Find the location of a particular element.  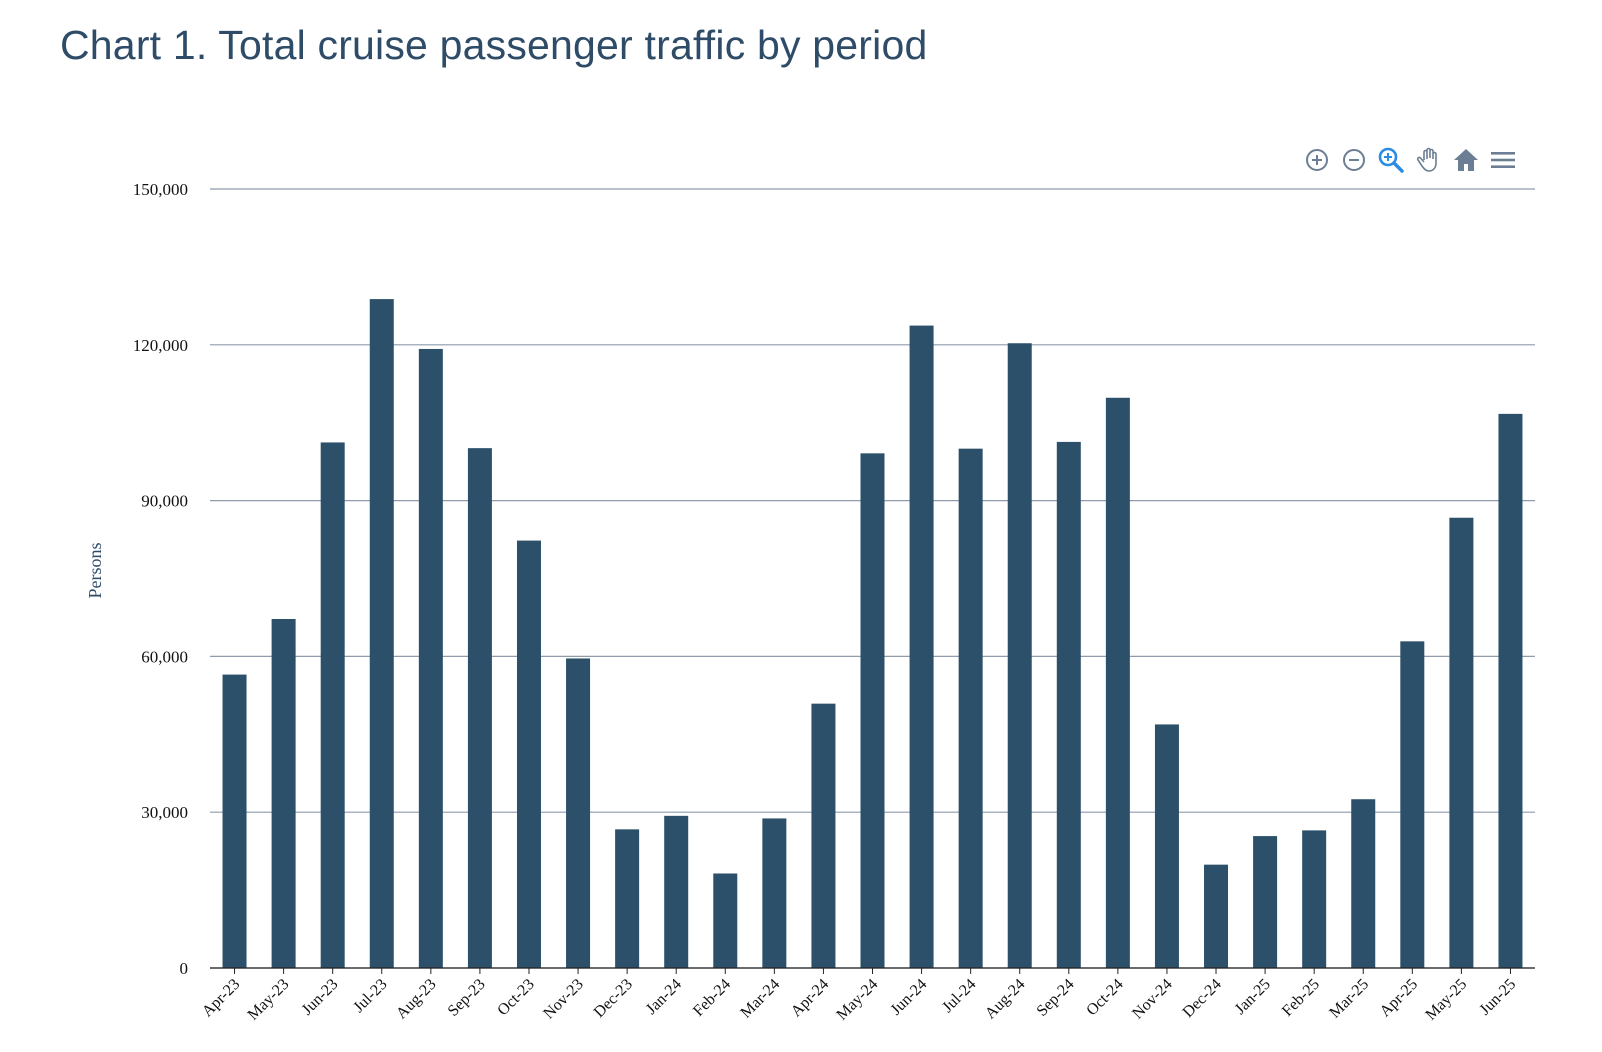

y-tick-label: 60,000 is located at coordinates (164, 656).